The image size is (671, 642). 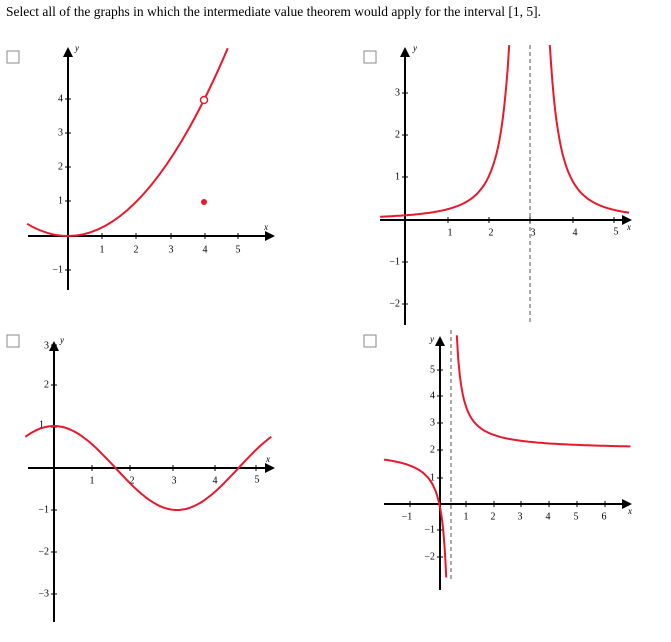 What do you see at coordinates (604, 516) in the screenshot?
I see `x-tick-label: 6` at bounding box center [604, 516].